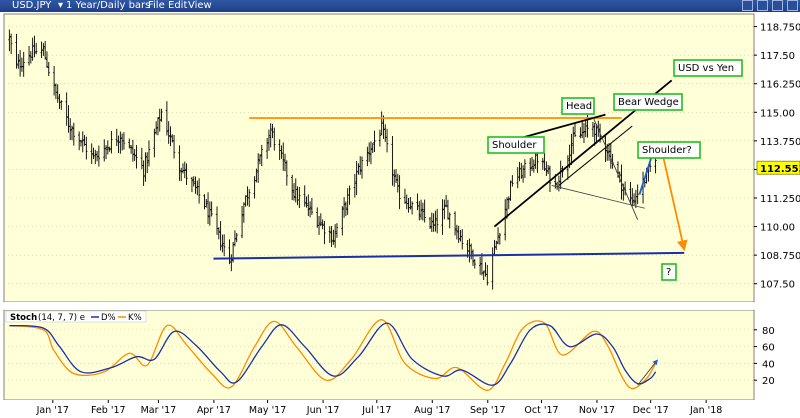 This screenshot has height=418, width=800. Describe the element at coordinates (768, 348) in the screenshot. I see `stoch-tick-label: 60` at that location.